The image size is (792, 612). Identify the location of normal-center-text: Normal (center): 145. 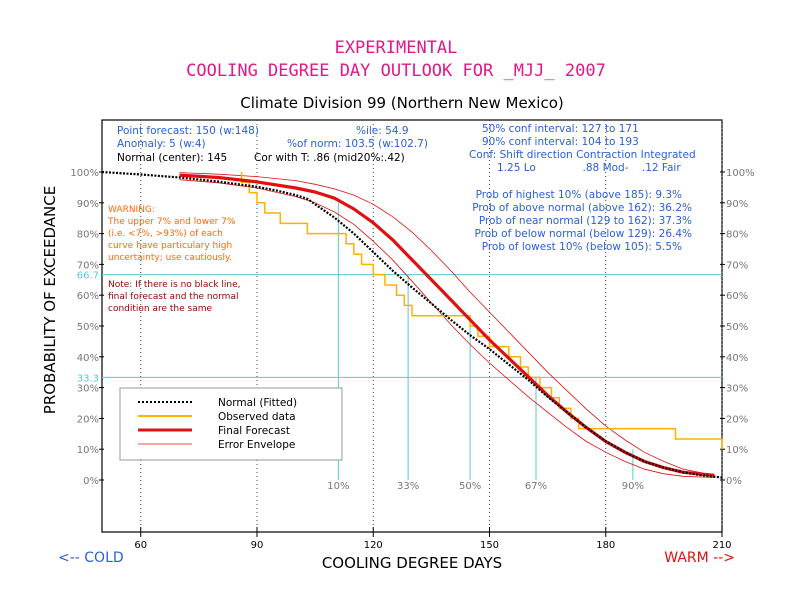
(172, 158).